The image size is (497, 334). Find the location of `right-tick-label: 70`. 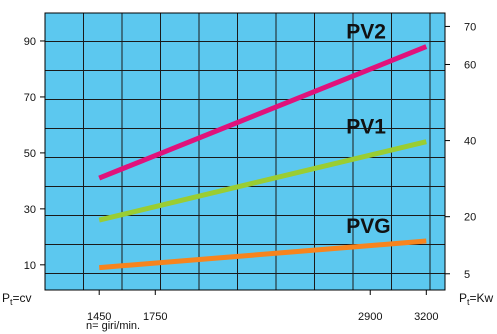

right-tick-label: 70 is located at coordinates (470, 27).